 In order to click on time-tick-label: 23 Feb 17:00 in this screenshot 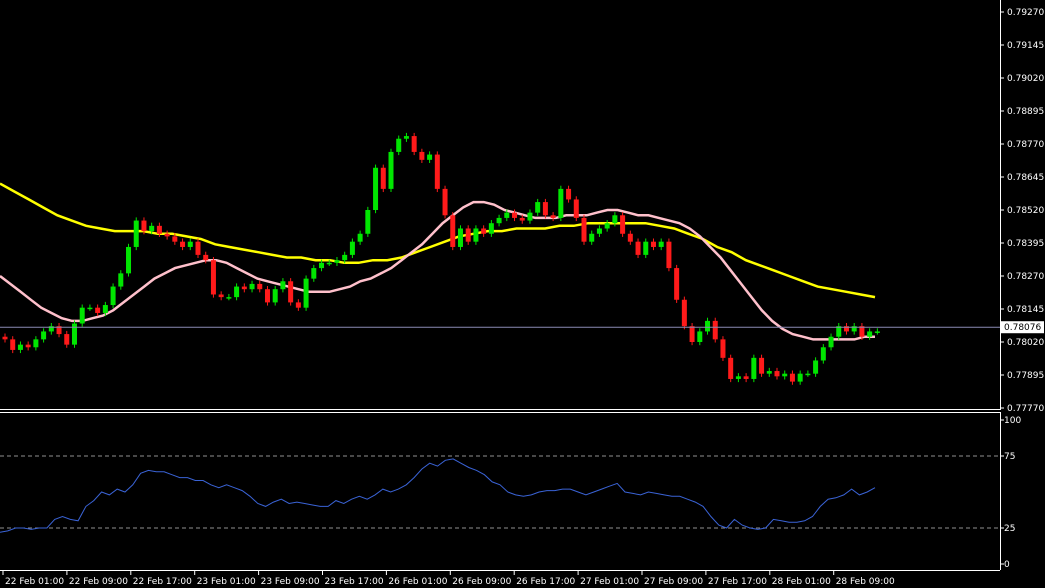, I will do `click(354, 582)`.